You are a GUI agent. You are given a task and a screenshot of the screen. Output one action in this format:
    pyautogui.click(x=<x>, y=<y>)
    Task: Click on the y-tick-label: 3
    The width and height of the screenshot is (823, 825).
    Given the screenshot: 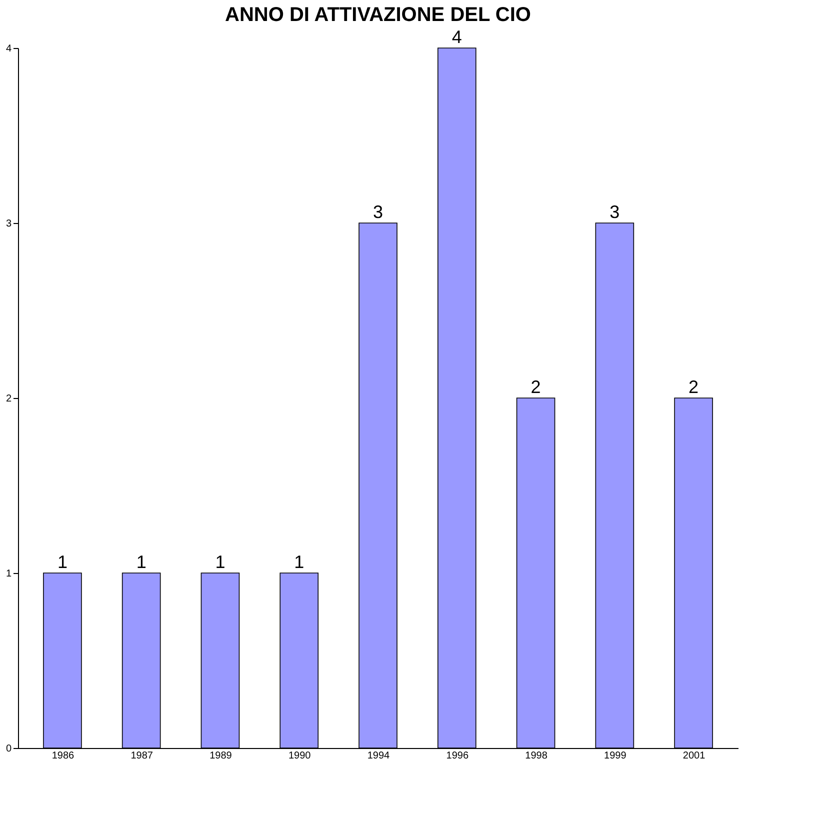 What is the action you would take?
    pyautogui.click(x=9, y=224)
    